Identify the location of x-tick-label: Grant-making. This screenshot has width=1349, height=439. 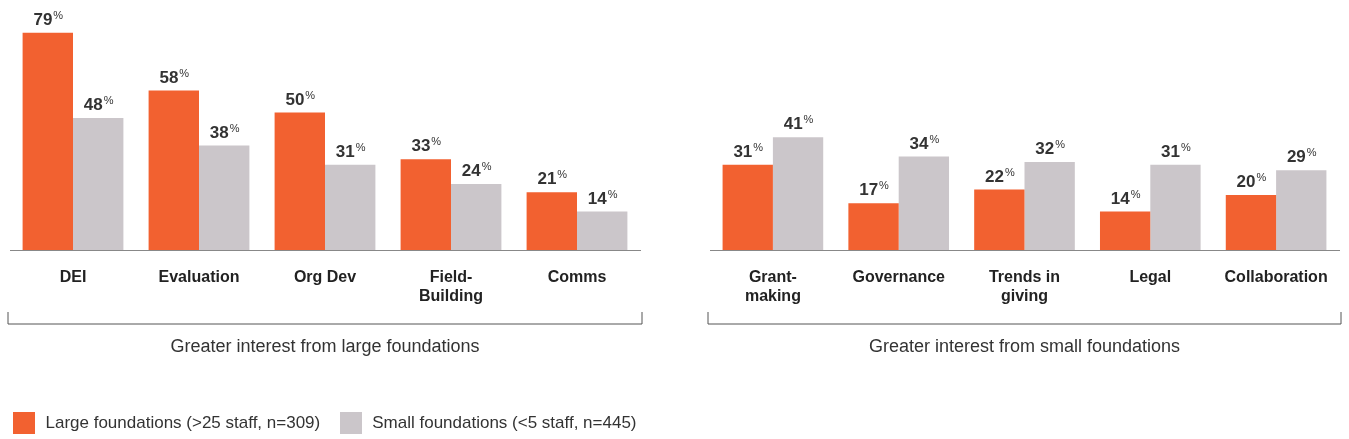
(772, 286).